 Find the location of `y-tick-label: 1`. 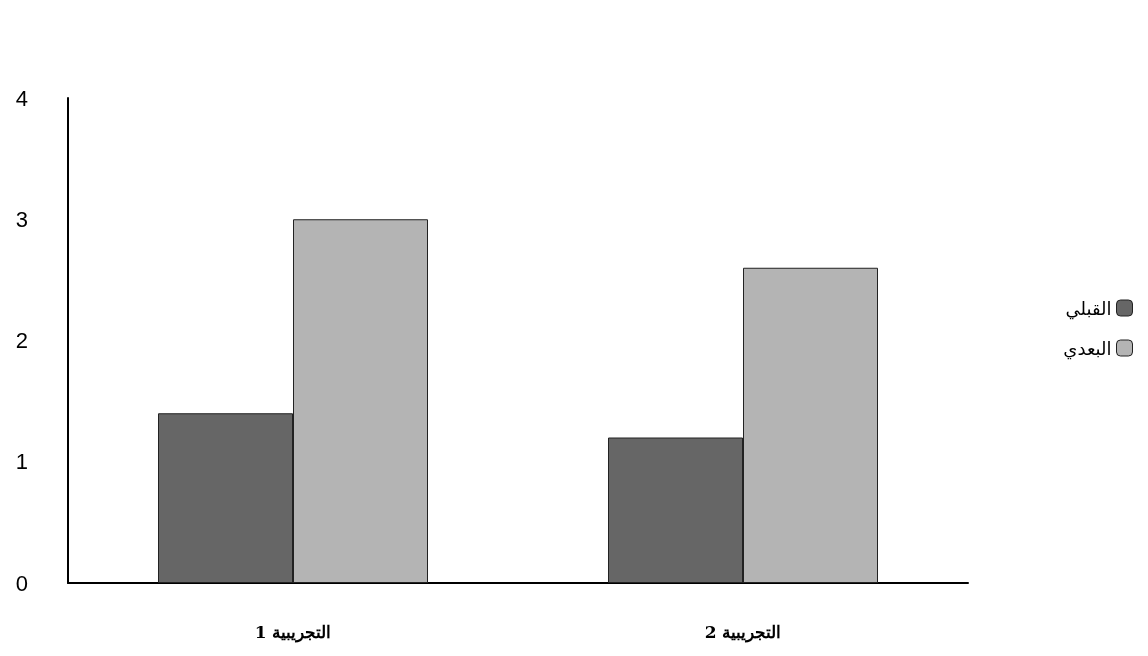

y-tick-label: 1 is located at coordinates (21, 462).